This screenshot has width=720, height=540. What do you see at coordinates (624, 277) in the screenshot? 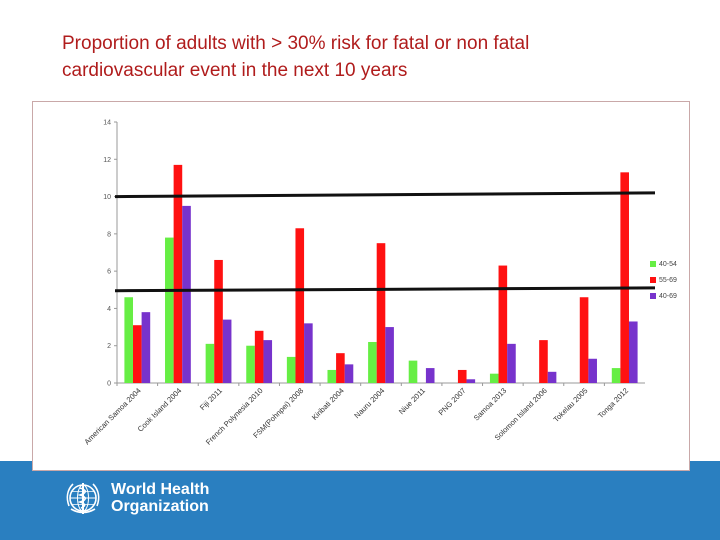
I see `bar-55-69-tonga-2012` at bounding box center [624, 277].